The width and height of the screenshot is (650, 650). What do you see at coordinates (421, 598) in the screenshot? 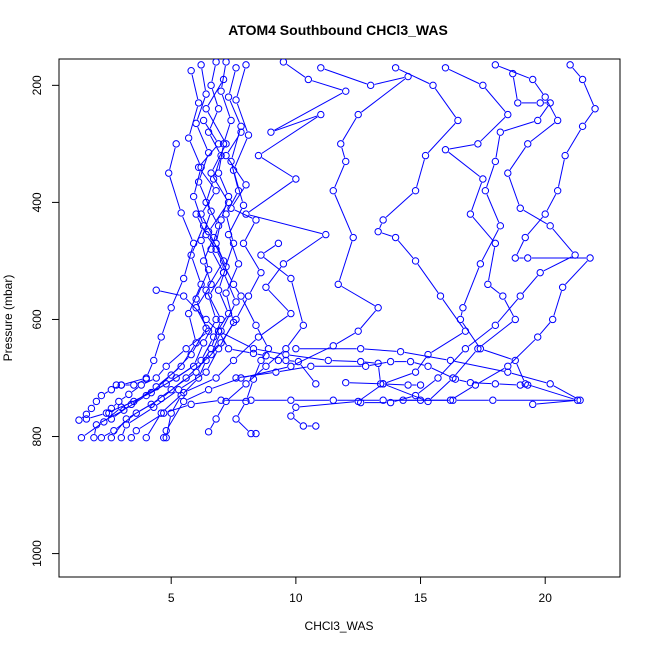
I see `x-tick-label-2: 15` at bounding box center [421, 598].